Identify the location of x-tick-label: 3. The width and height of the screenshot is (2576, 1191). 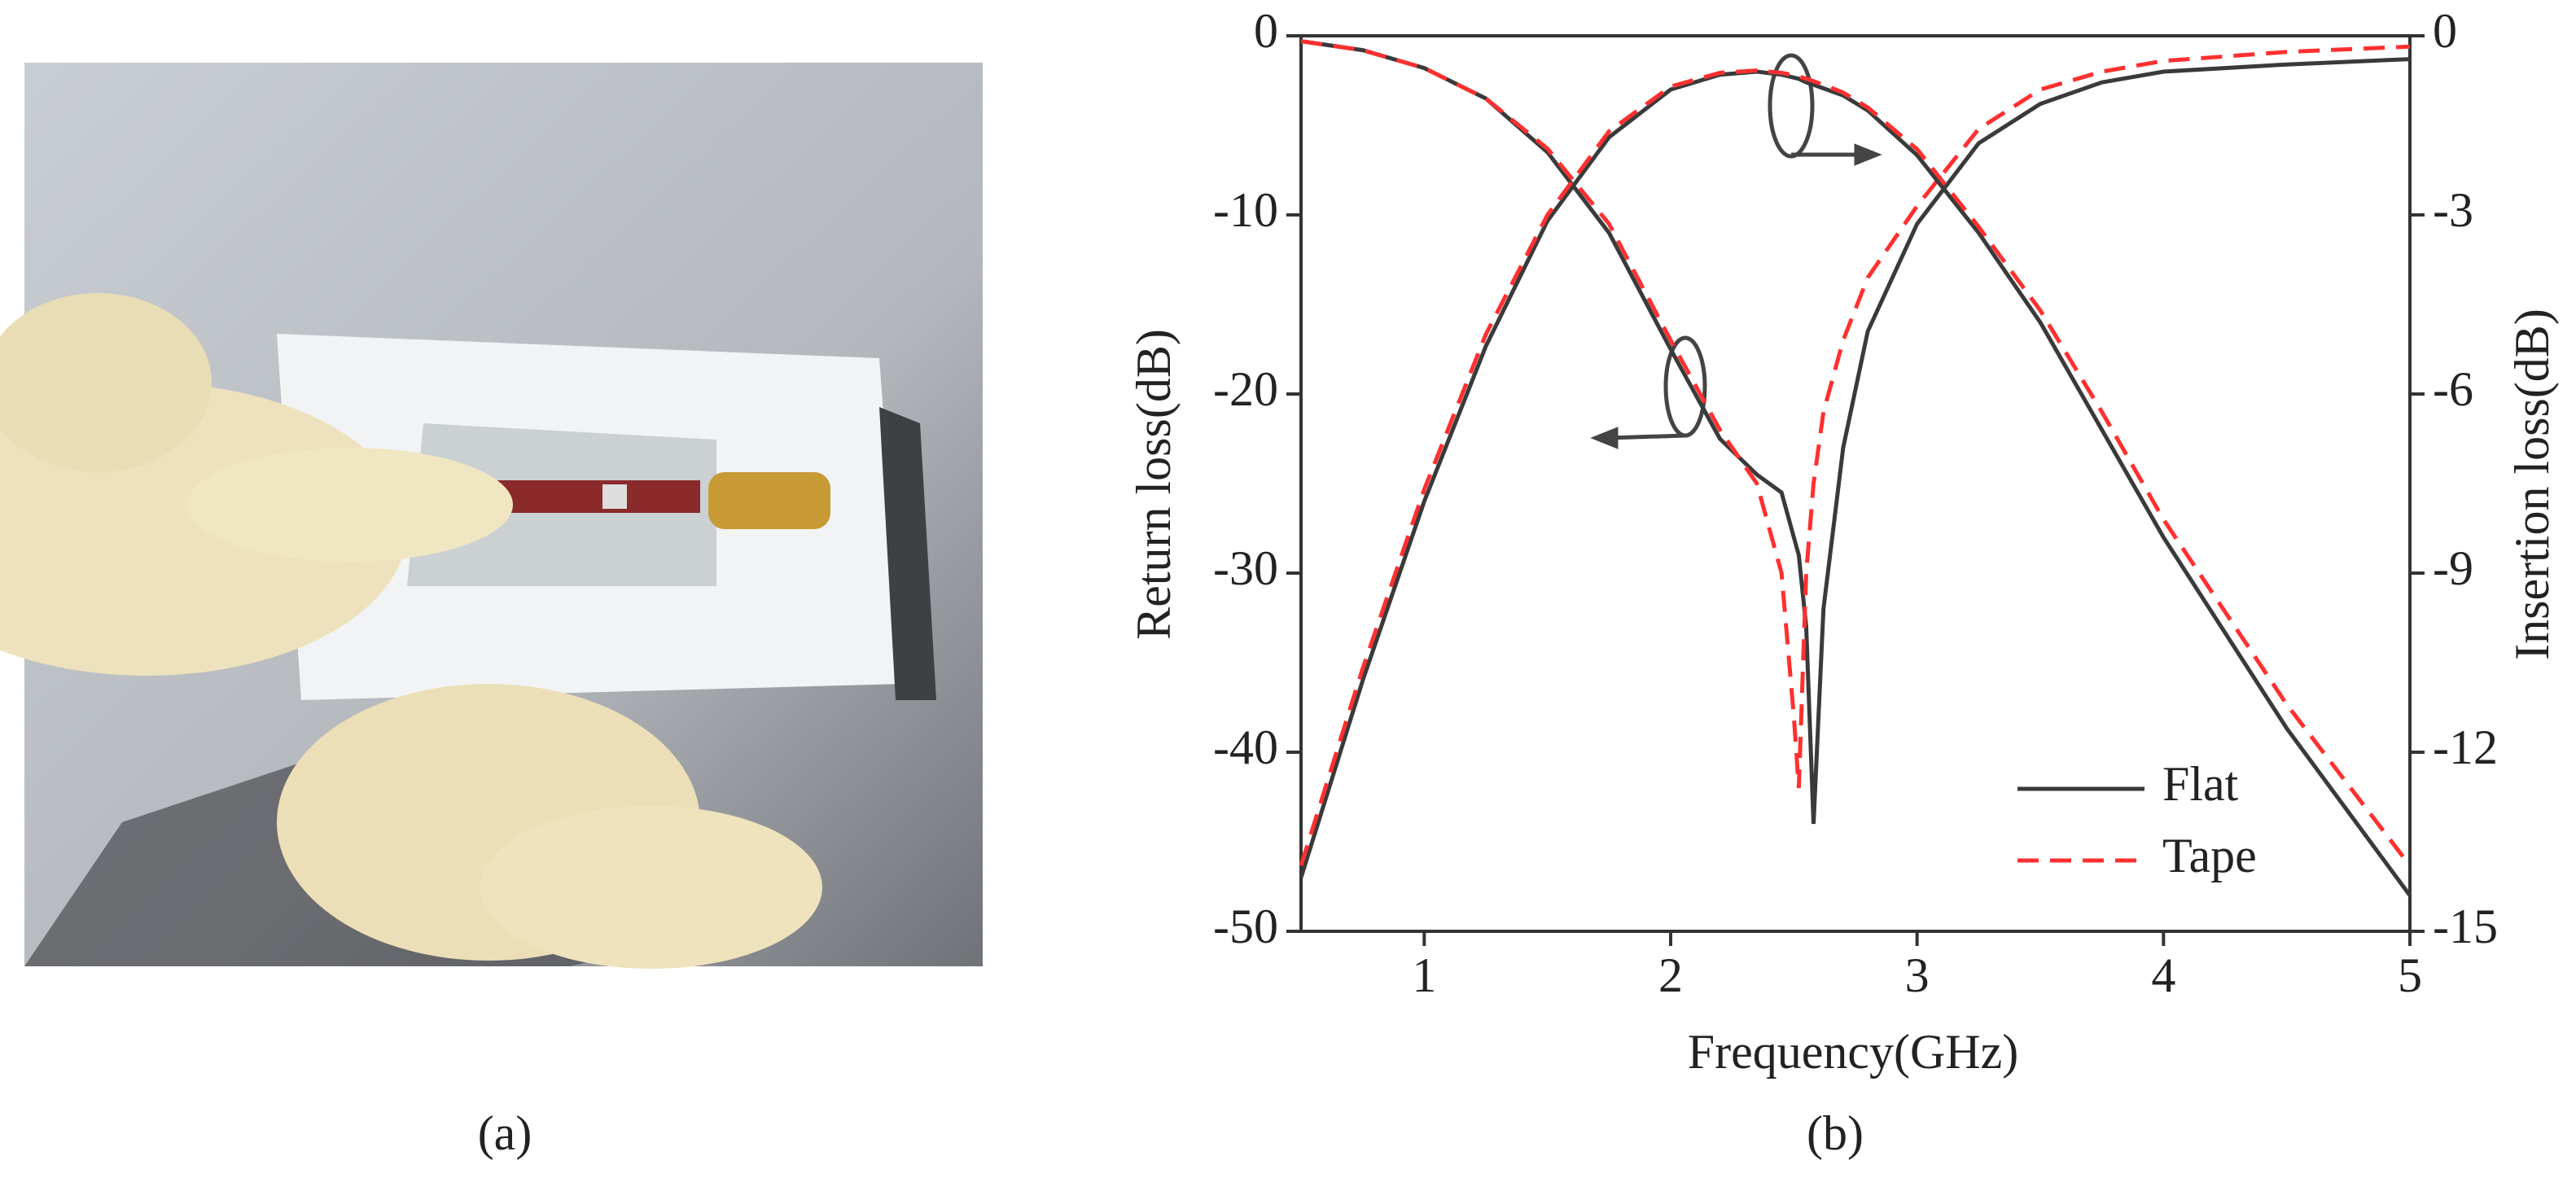
(1917, 975).